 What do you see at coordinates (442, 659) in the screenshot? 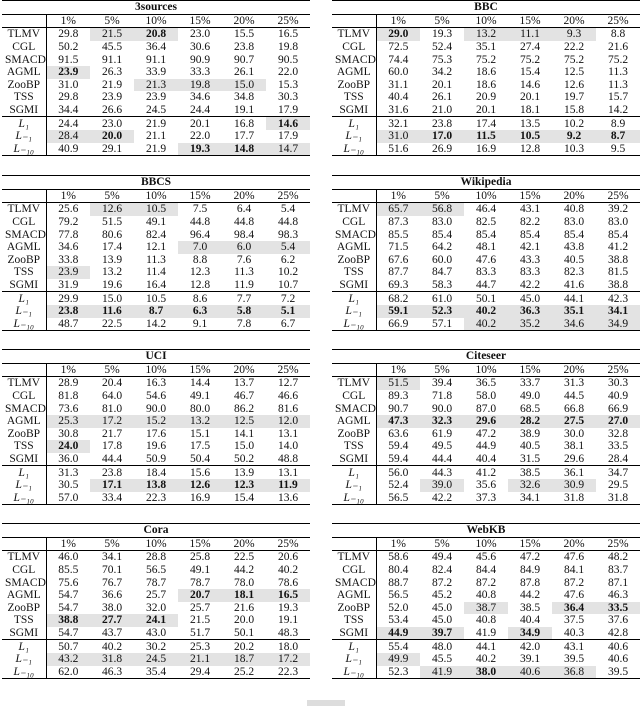
I see `value-cell: 45.5` at bounding box center [442, 659].